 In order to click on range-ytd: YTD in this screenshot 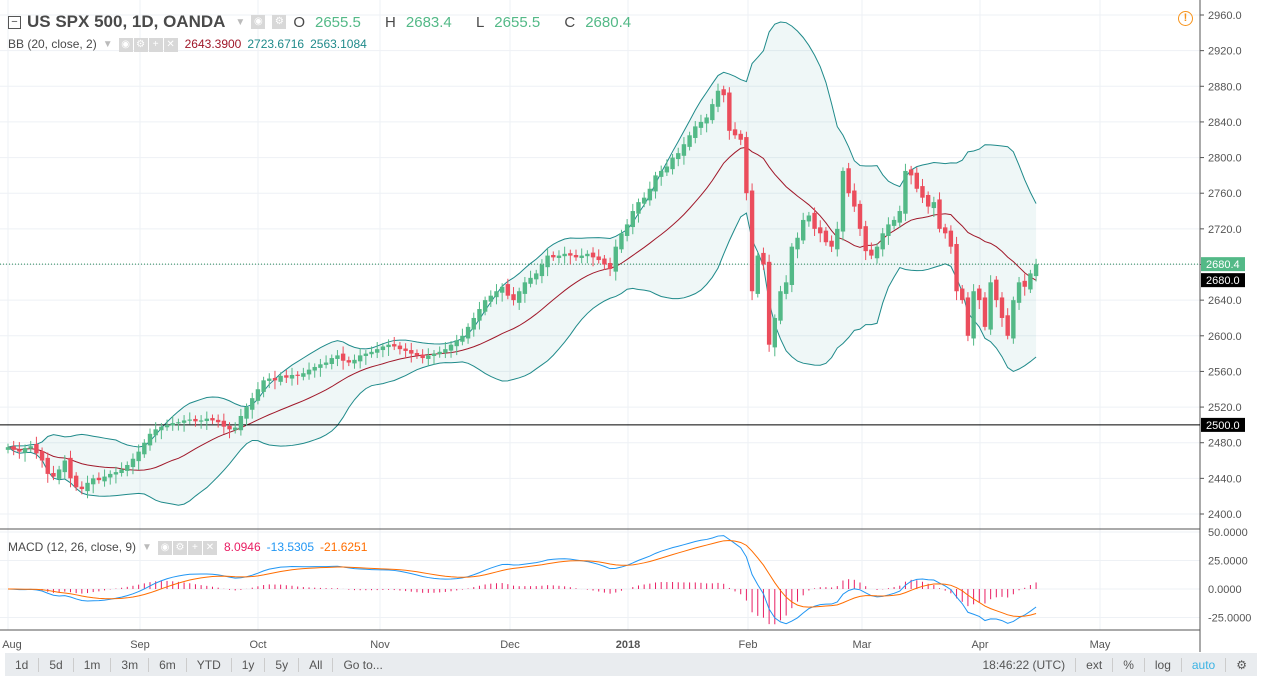, I will do `click(209, 664)`.